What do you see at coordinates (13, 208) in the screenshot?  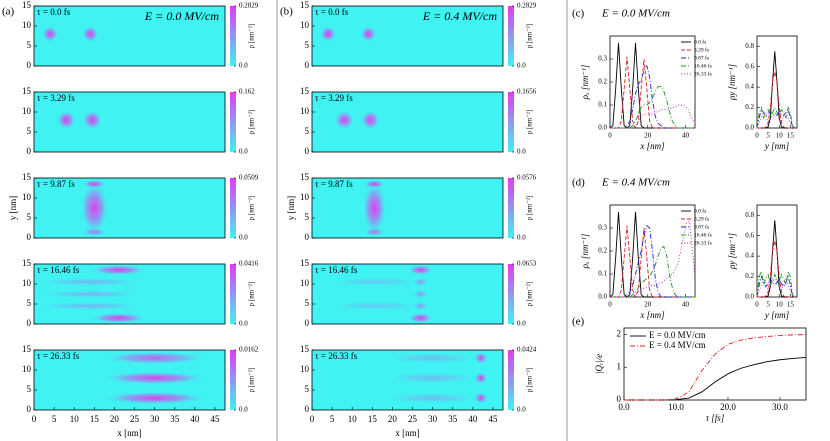 I see `y-axis-label: y [nm]` at bounding box center [13, 208].